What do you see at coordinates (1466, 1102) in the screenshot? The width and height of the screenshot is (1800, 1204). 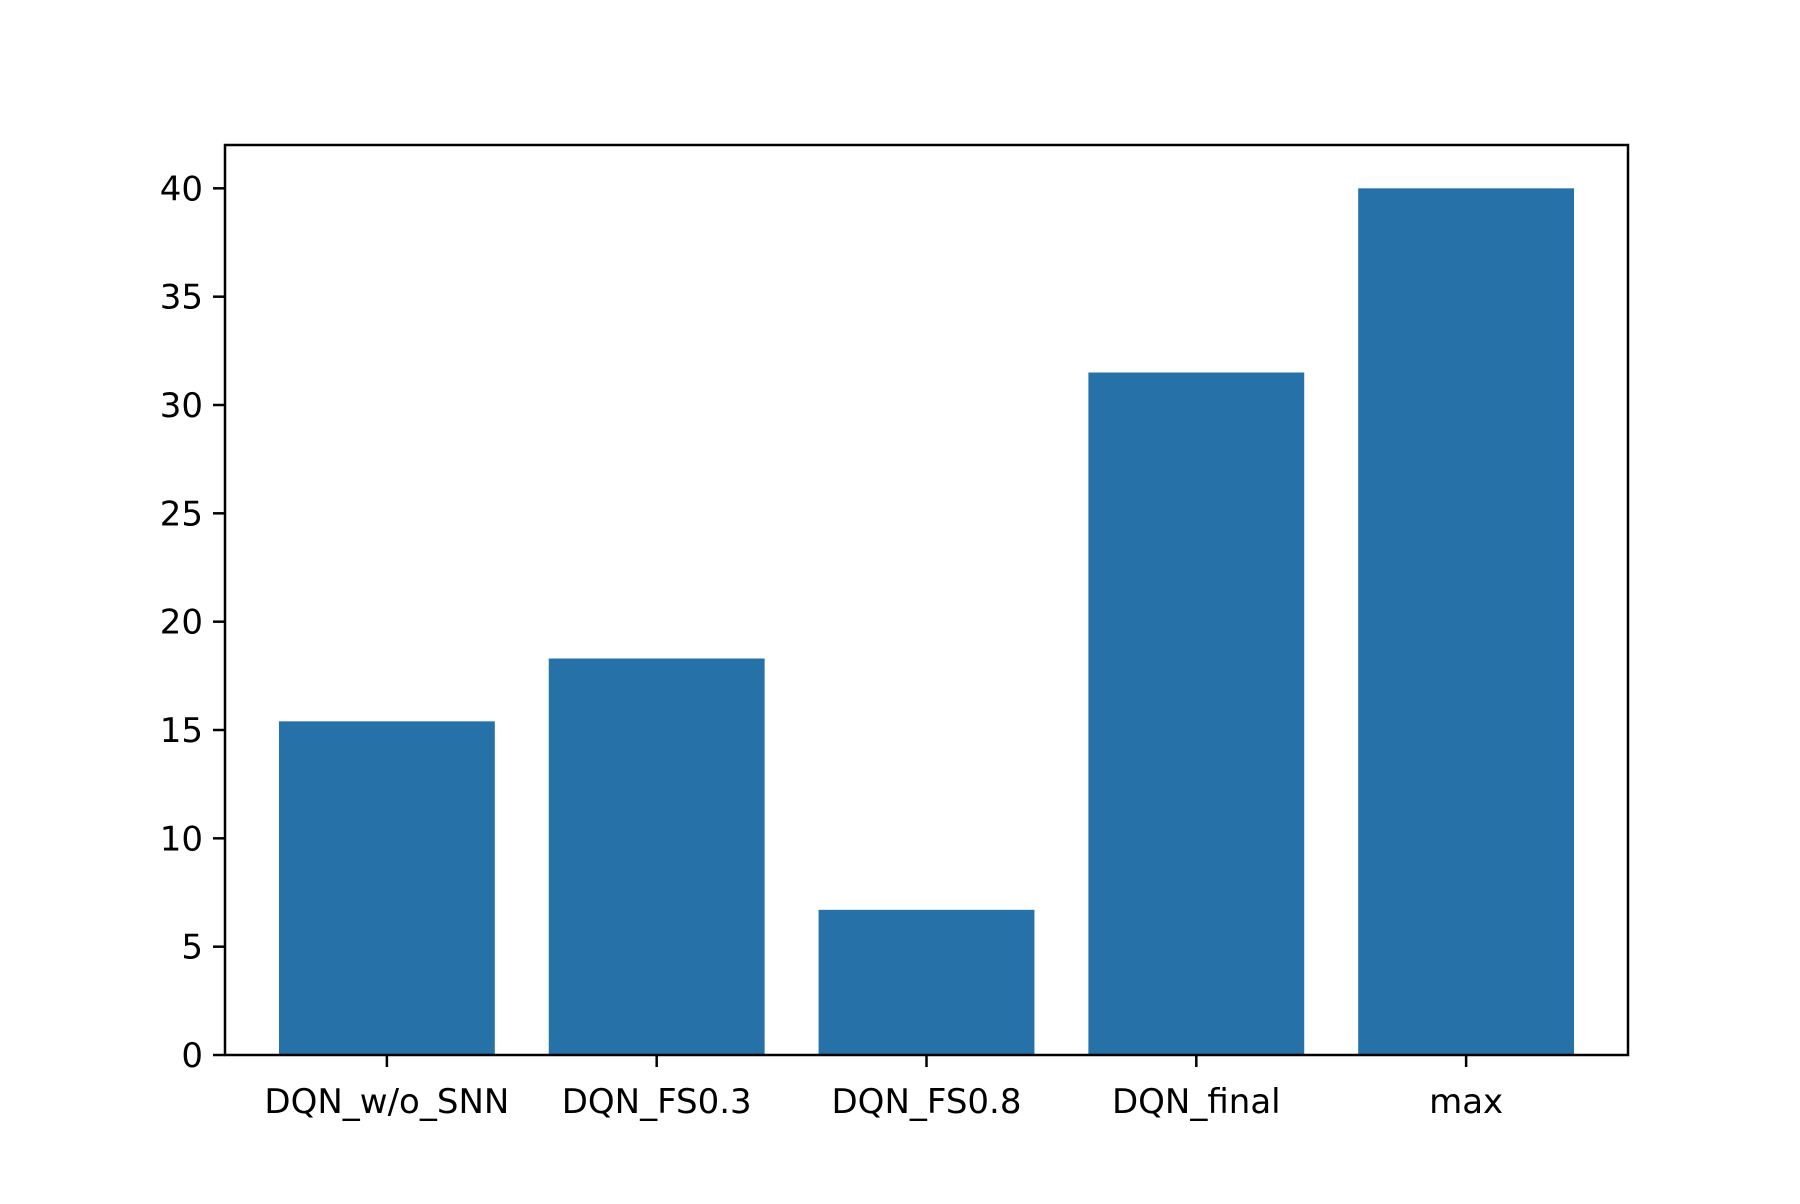 I see `x-tick-label: max` at bounding box center [1466, 1102].